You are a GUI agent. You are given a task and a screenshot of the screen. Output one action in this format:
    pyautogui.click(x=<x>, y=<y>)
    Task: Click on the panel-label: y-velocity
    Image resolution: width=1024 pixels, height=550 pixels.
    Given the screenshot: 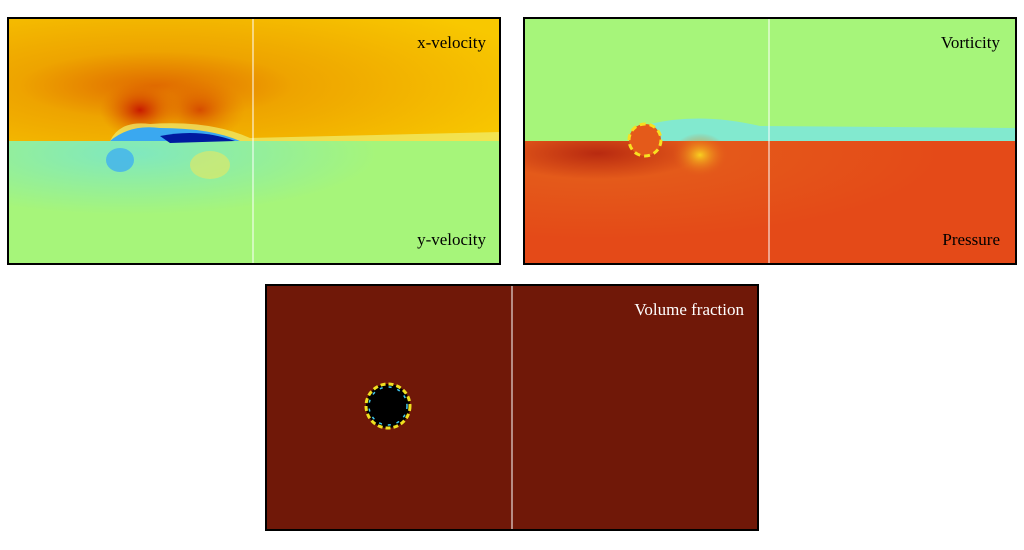 What is the action you would take?
    pyautogui.click(x=451, y=239)
    